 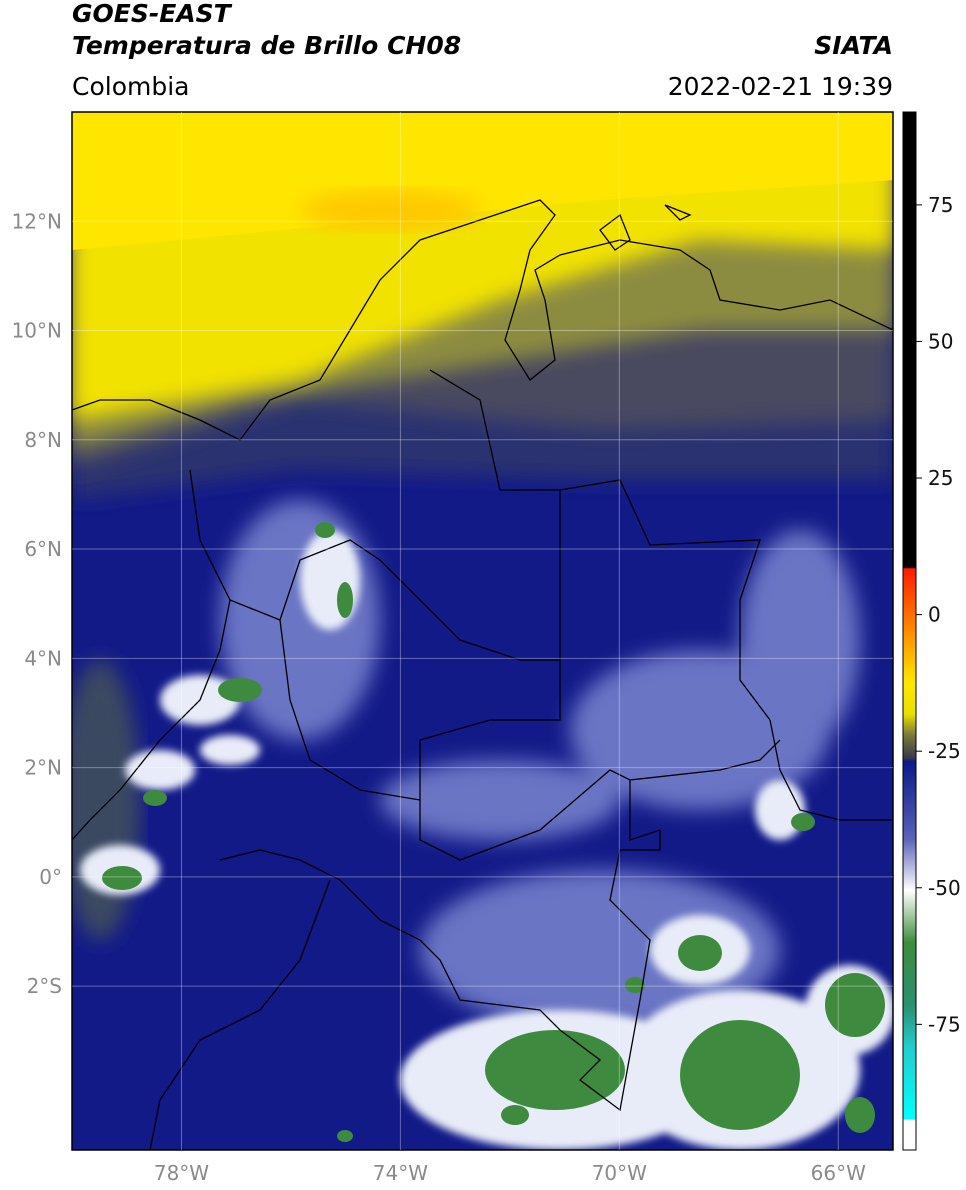 What do you see at coordinates (944, 751) in the screenshot?
I see `colorbar-tick-label: -25` at bounding box center [944, 751].